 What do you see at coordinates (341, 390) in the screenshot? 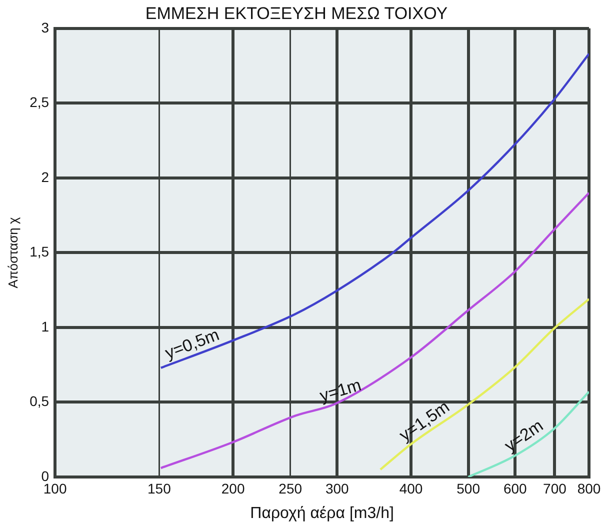
I see `text: y=1m` at bounding box center [341, 390].